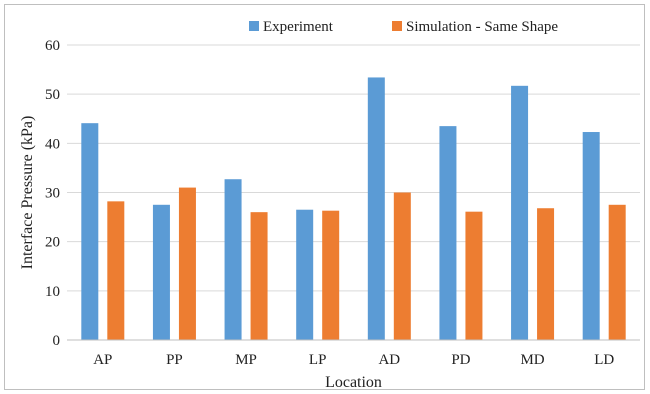 This screenshot has height=394, width=650. What do you see at coordinates (161, 272) in the screenshot?
I see `bar-experiment-pp` at bounding box center [161, 272].